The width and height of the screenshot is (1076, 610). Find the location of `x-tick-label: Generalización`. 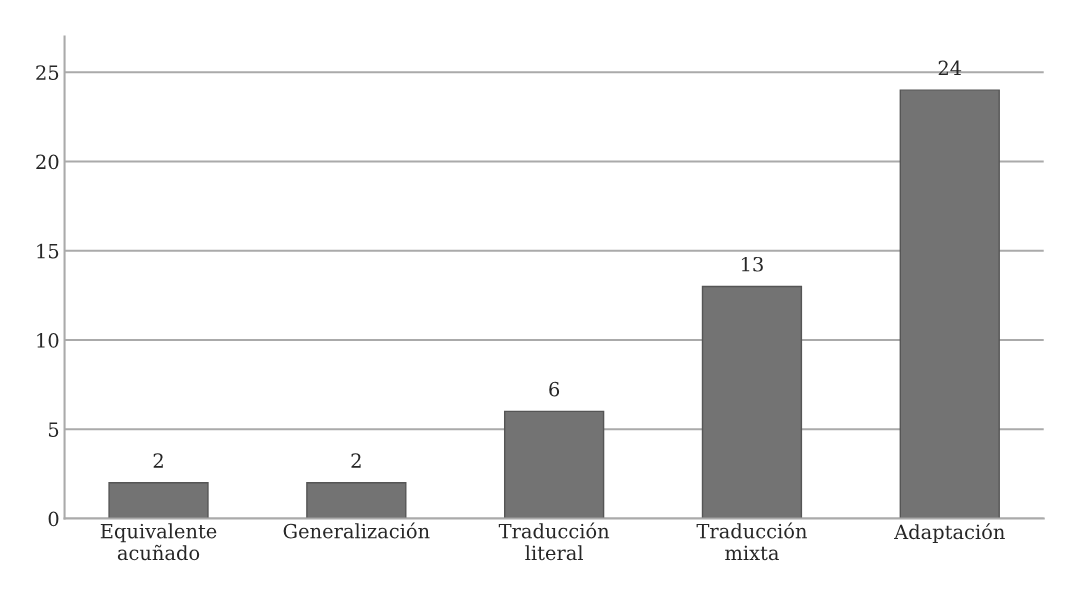

x-tick-label: Generalización is located at coordinates (356, 530).